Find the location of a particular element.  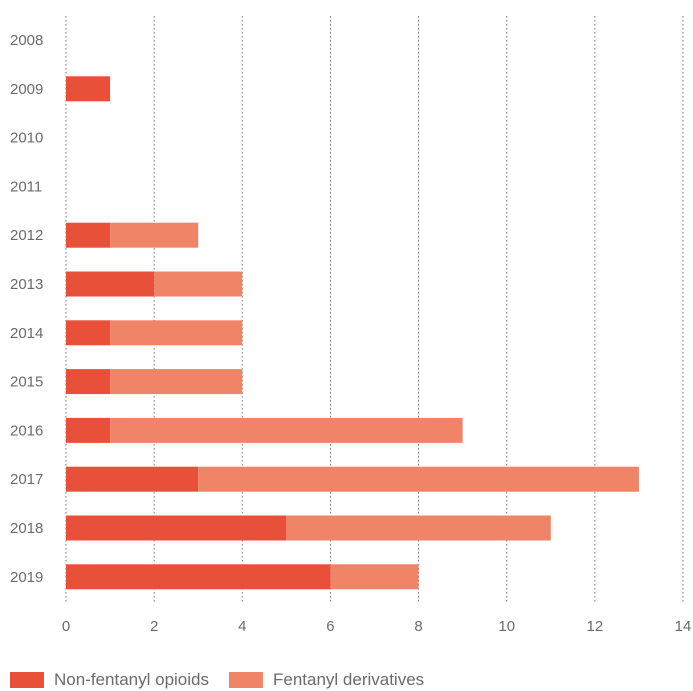

y-tick-label: 2013 is located at coordinates (26, 284).